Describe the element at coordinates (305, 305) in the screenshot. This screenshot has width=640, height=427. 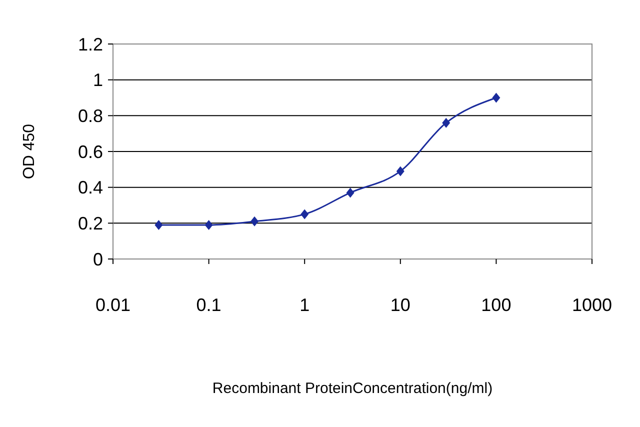
I see `x-tick-label: 1` at that location.